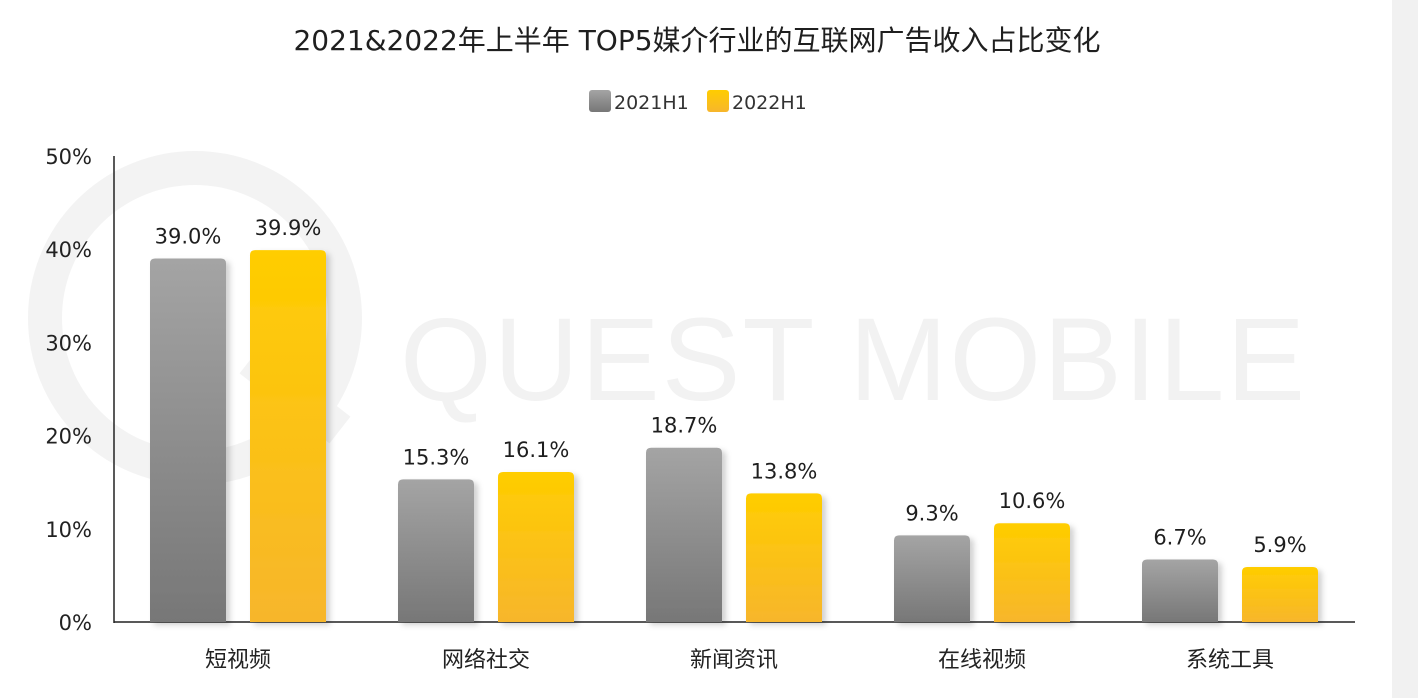 The width and height of the screenshot is (1418, 698). I want to click on y-tick-label: 20%, so click(68, 437).